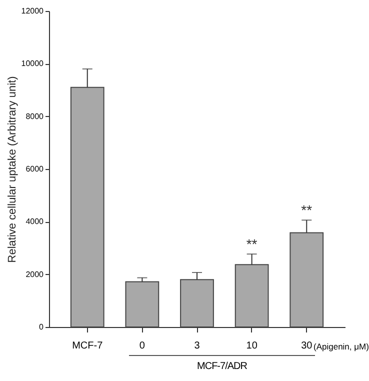 The width and height of the screenshot is (369, 381). I want to click on y-tick-label: 6000, so click(35, 169).